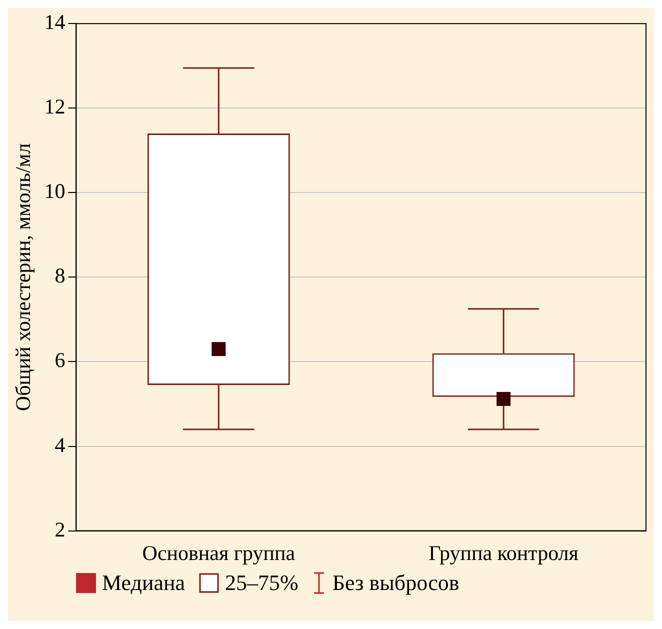  I want to click on y-tick-label: 6, so click(60, 360).